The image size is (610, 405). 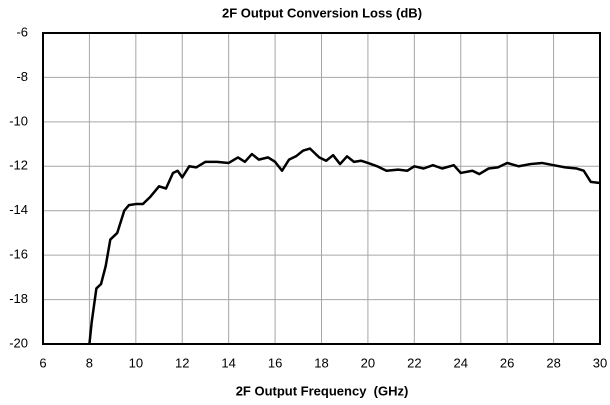 What do you see at coordinates (228, 362) in the screenshot?
I see `x-tick-label: 14` at bounding box center [228, 362].